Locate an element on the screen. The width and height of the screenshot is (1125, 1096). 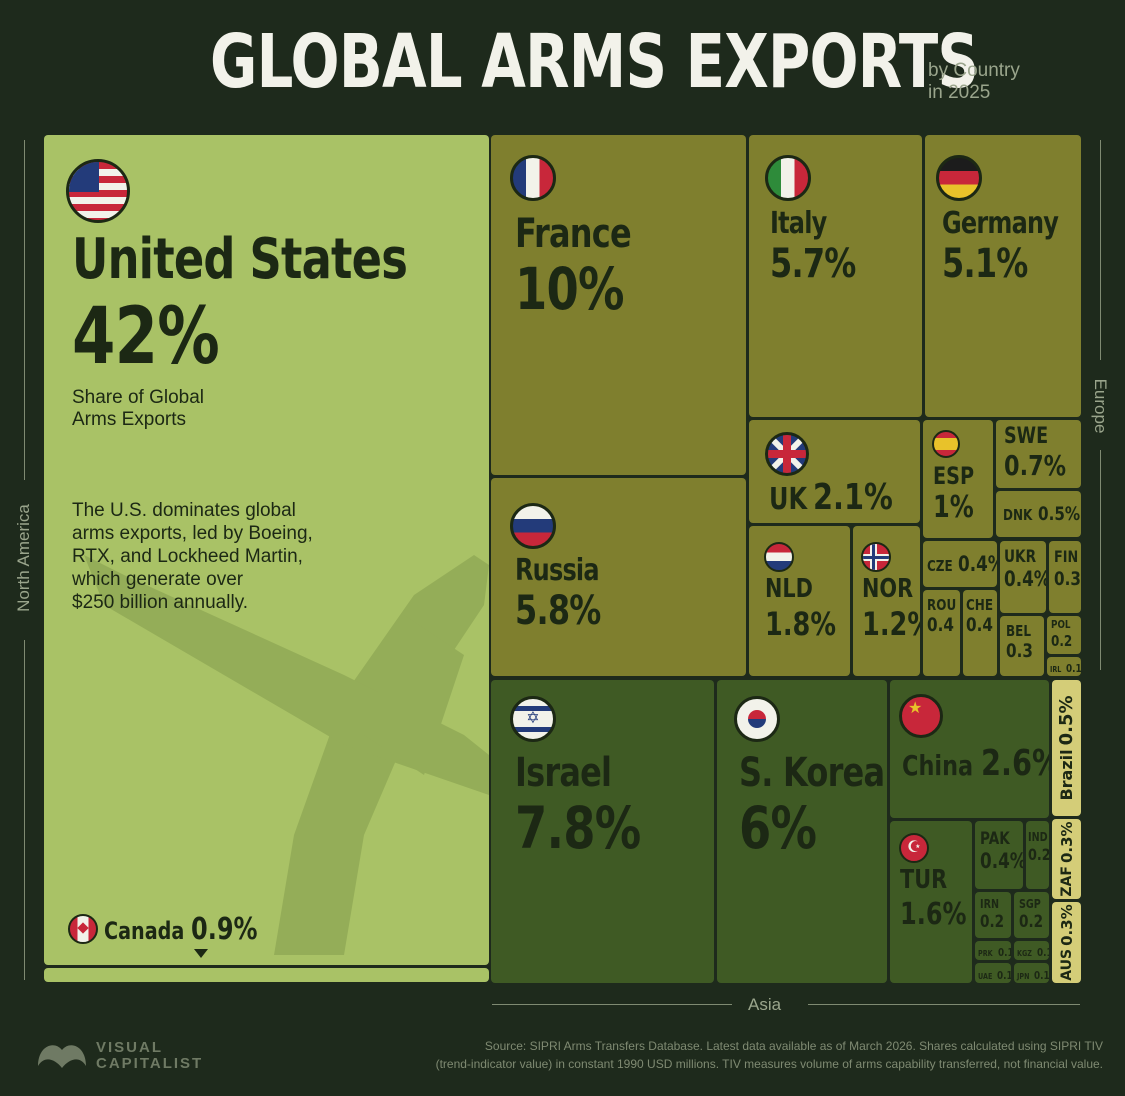
flag-icon-norway is located at coordinates (876, 557).